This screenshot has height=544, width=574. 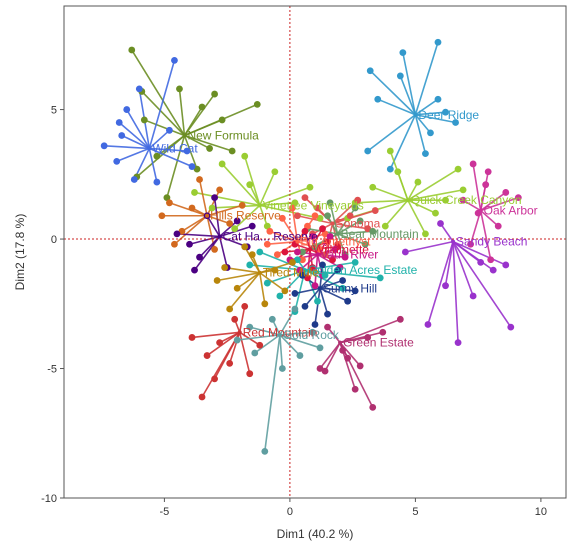 I want to click on centroid-label: Willamette, so click(x=341, y=249).